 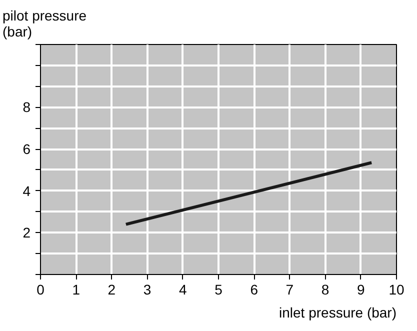 What do you see at coordinates (183, 290) in the screenshot?
I see `x-tick-label: 4` at bounding box center [183, 290].